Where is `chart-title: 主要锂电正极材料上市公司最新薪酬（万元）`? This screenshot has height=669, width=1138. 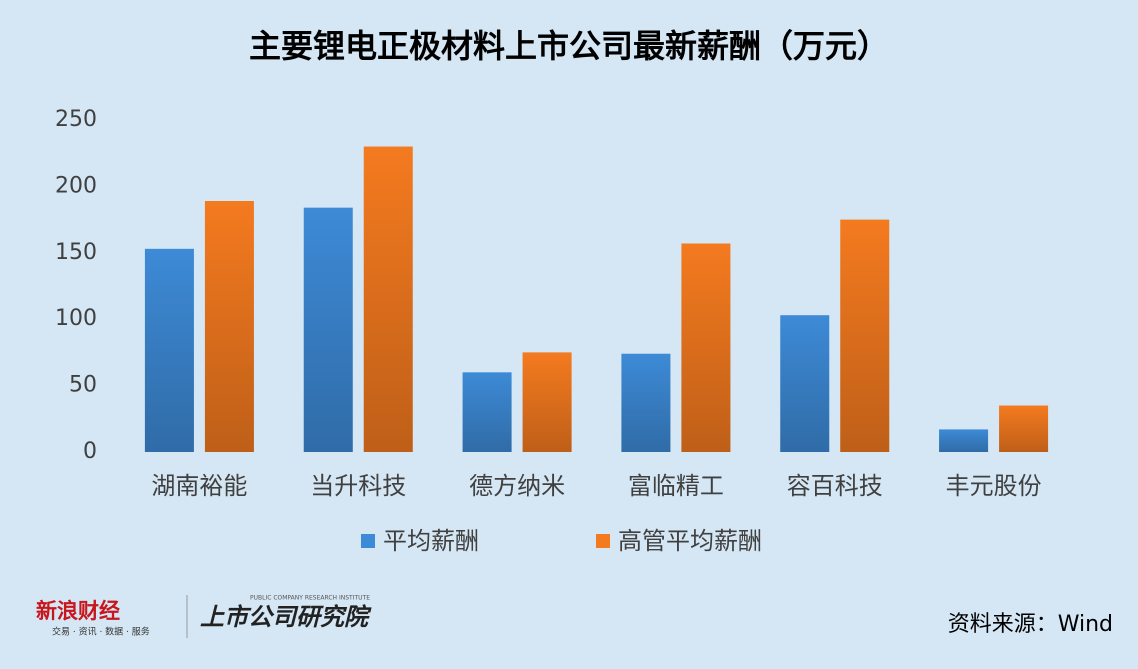 chart-title: 主要锂电正极材料上市公司最新薪酬（万元） is located at coordinates (569, 46).